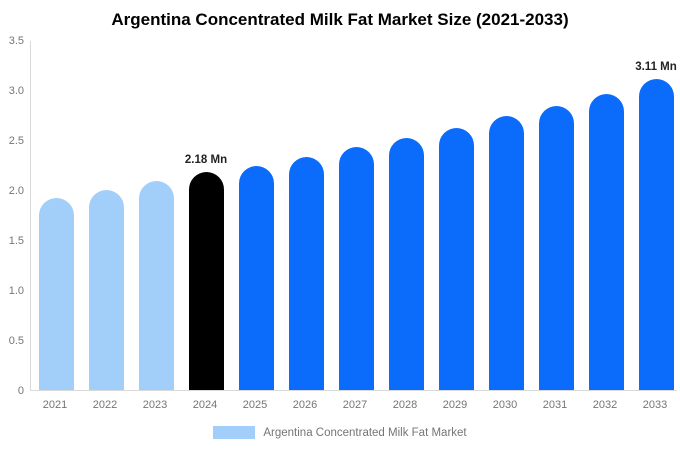 This screenshot has width=680, height=450. I want to click on legend: Argentina Concentrated Milk Fat Market, so click(340, 432).